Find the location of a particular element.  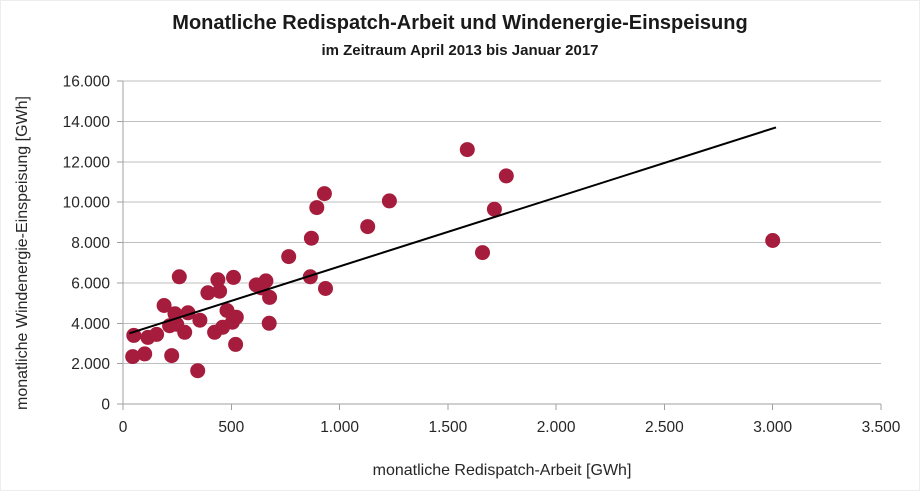

x-tick-label: 3.500 is located at coordinates (881, 427).